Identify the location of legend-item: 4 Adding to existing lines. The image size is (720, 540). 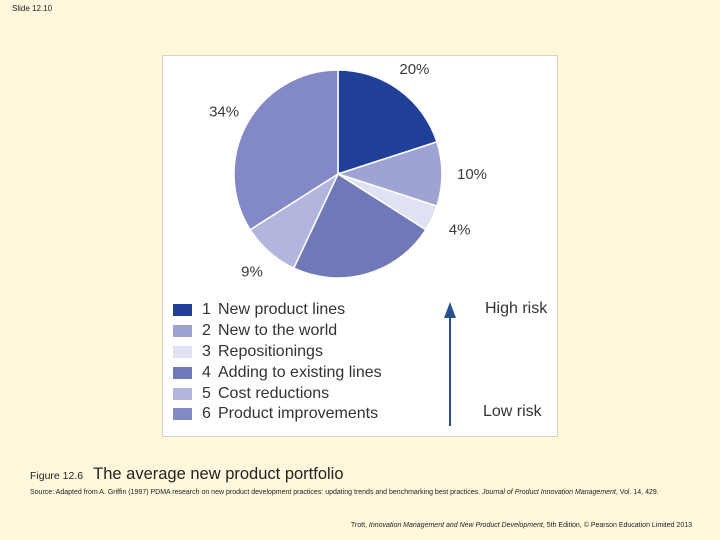
(293, 372).